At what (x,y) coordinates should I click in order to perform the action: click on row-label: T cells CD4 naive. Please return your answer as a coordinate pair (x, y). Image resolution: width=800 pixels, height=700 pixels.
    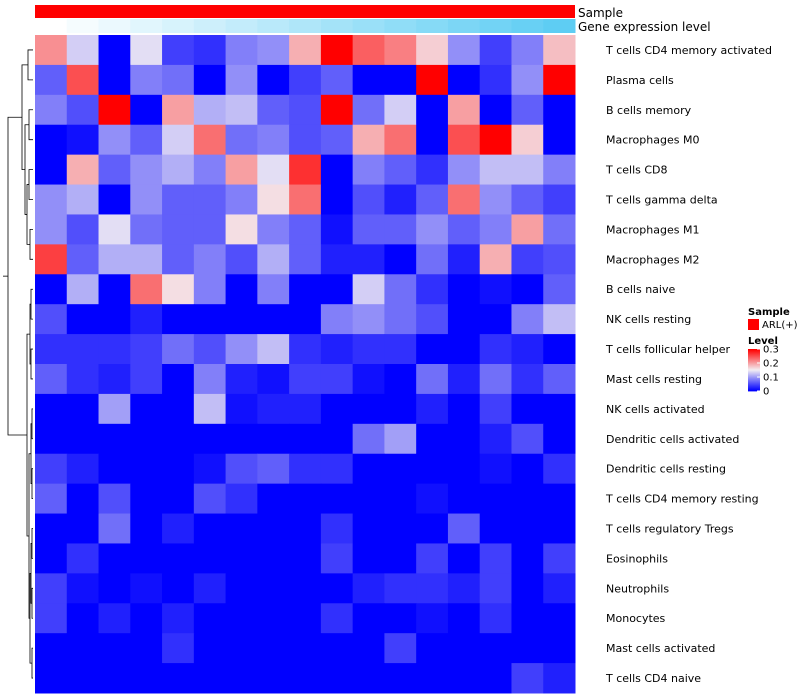
    Looking at the image, I should click on (653, 678).